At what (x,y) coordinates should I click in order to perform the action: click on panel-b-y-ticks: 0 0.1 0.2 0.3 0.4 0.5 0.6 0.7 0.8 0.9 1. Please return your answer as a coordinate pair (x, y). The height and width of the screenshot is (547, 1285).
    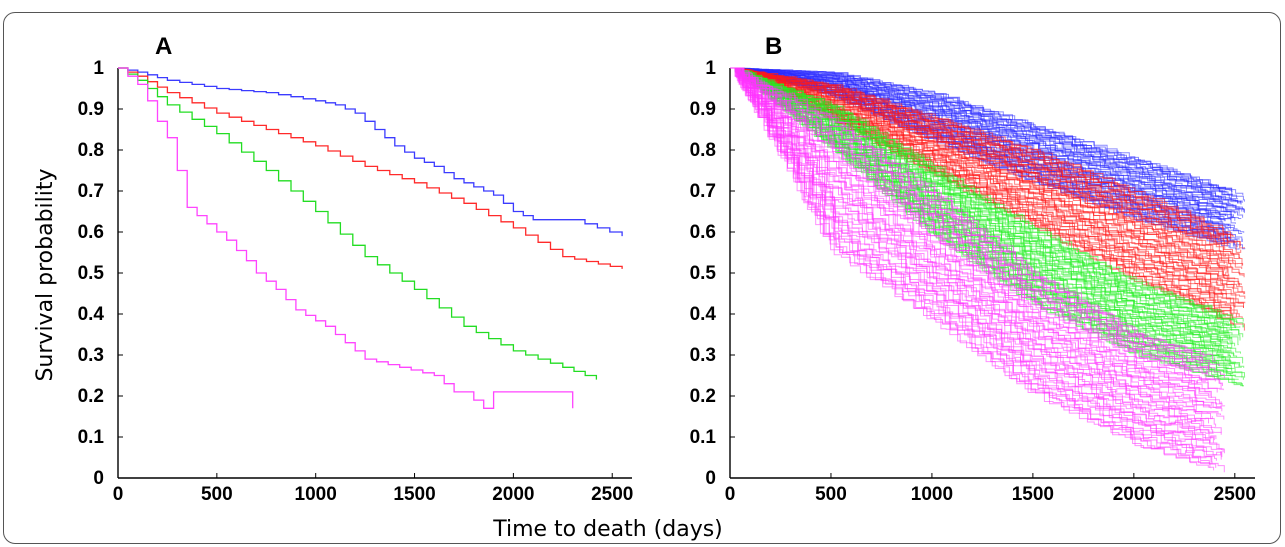
    Looking at the image, I should click on (712, 273).